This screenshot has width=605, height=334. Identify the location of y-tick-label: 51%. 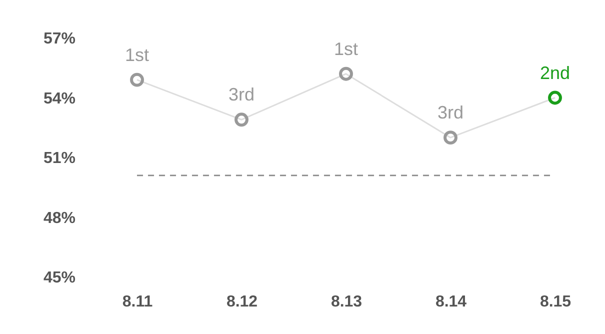
(59, 158).